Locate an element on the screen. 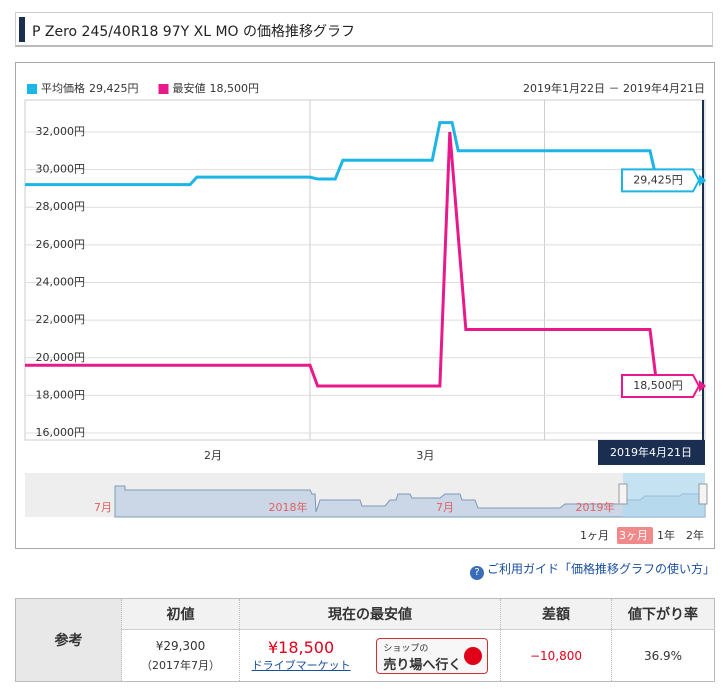  col-header: 現在の最安値 is located at coordinates (370, 614).